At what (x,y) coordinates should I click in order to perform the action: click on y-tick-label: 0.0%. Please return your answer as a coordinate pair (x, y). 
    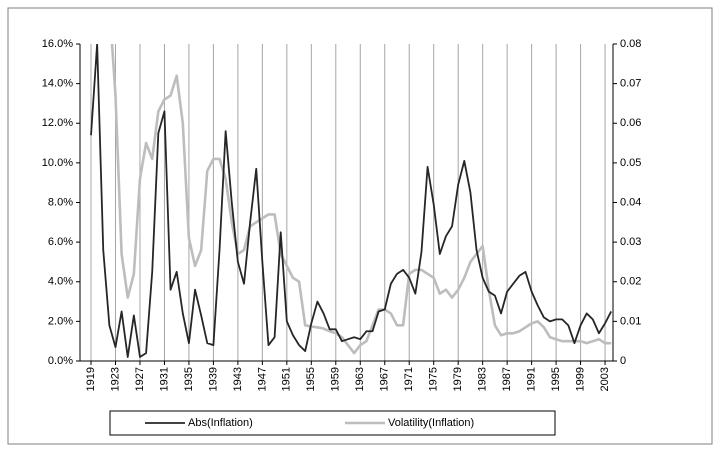
    Looking at the image, I should click on (60, 361).